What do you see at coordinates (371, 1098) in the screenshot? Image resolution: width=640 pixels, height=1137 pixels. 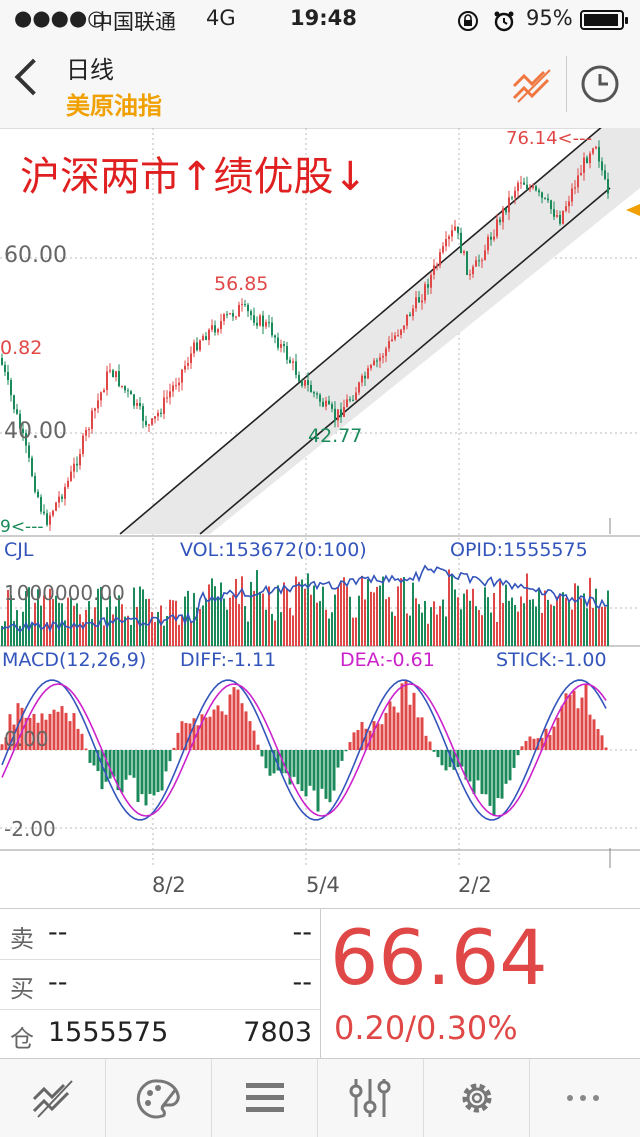 I see `tab-indicators` at bounding box center [371, 1098].